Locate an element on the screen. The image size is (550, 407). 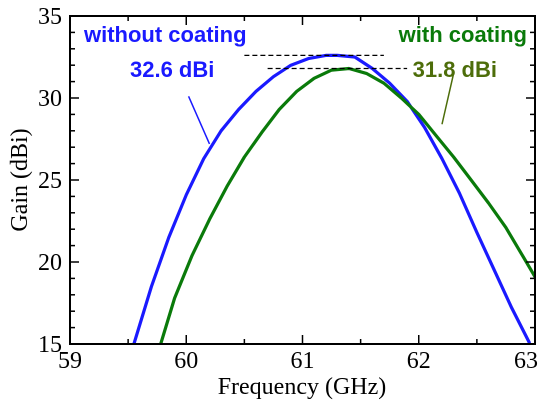
annotation-without-coating: without coating is located at coordinates (165, 34).